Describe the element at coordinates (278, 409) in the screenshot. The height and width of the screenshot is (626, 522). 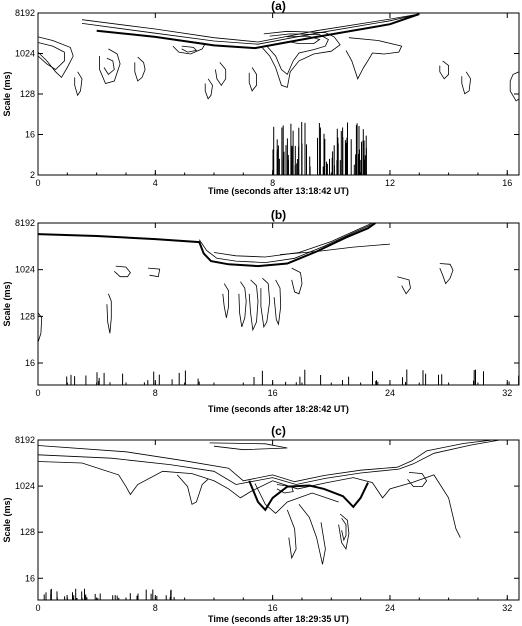
I see `x-axis-label: Time (seconds after 18:28:42 UT)` at that location.